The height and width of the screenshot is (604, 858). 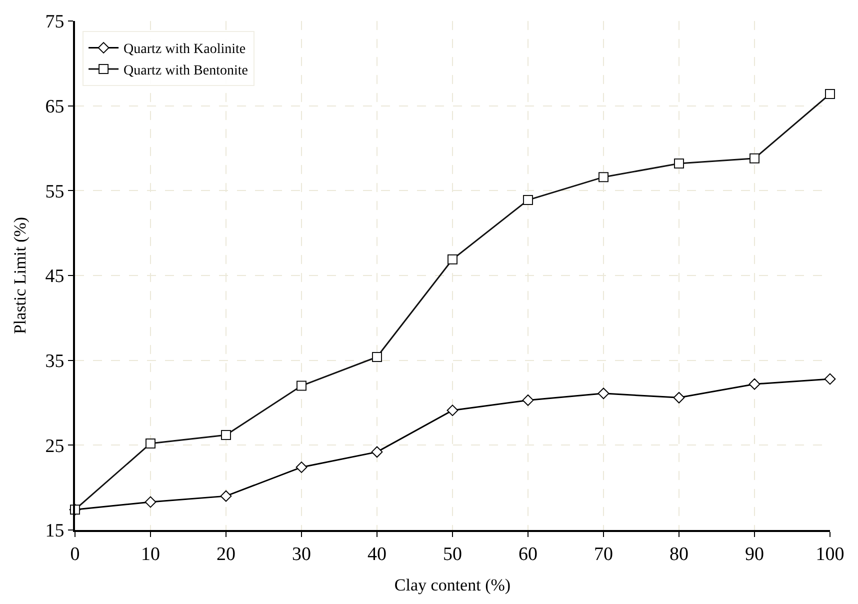 What do you see at coordinates (679, 554) in the screenshot?
I see `x-tick-label: 80` at bounding box center [679, 554].